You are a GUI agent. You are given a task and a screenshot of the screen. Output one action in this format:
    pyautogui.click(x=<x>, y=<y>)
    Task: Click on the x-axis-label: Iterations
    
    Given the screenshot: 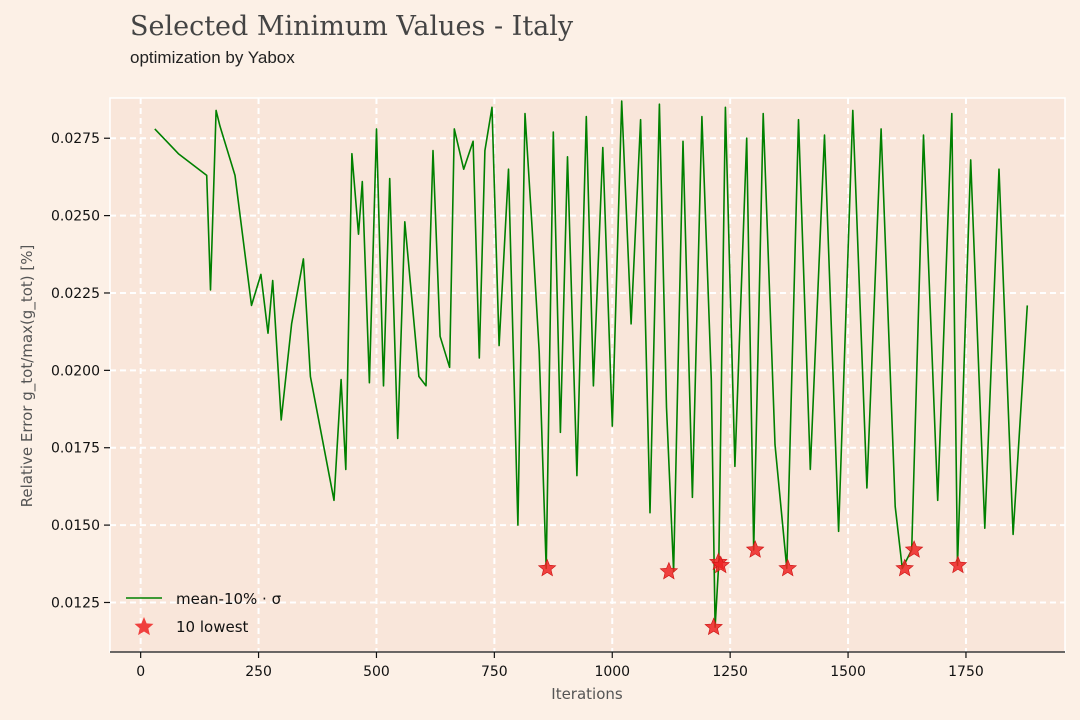 What is the action you would take?
    pyautogui.click(x=587, y=694)
    